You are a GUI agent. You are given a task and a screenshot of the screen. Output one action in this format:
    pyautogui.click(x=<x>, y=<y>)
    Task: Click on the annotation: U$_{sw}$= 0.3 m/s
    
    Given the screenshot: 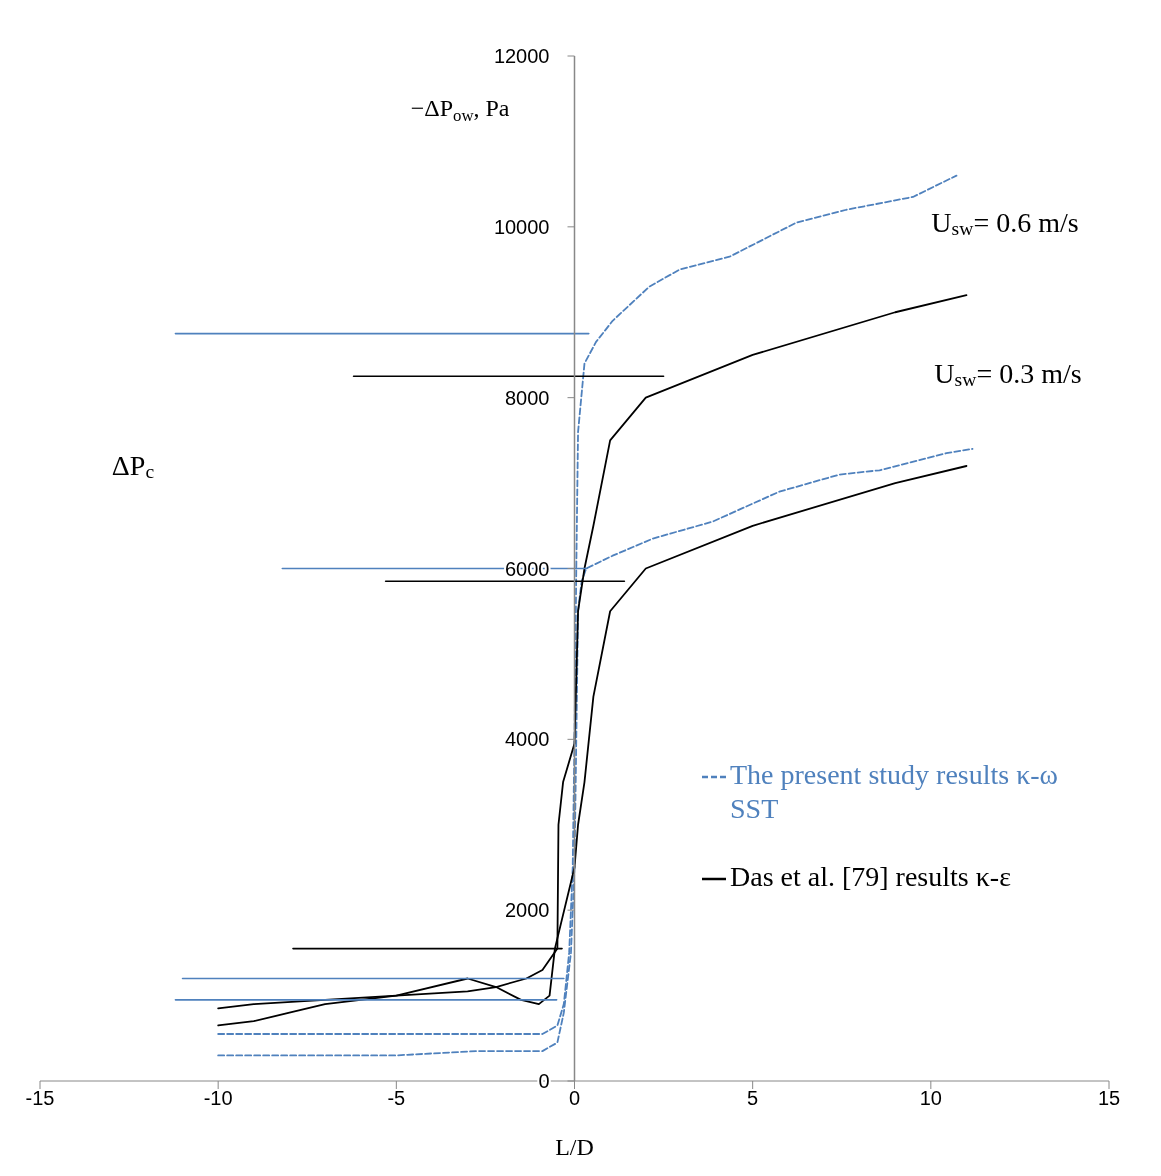 What is the action you would take?
    pyautogui.click(x=1008, y=373)
    